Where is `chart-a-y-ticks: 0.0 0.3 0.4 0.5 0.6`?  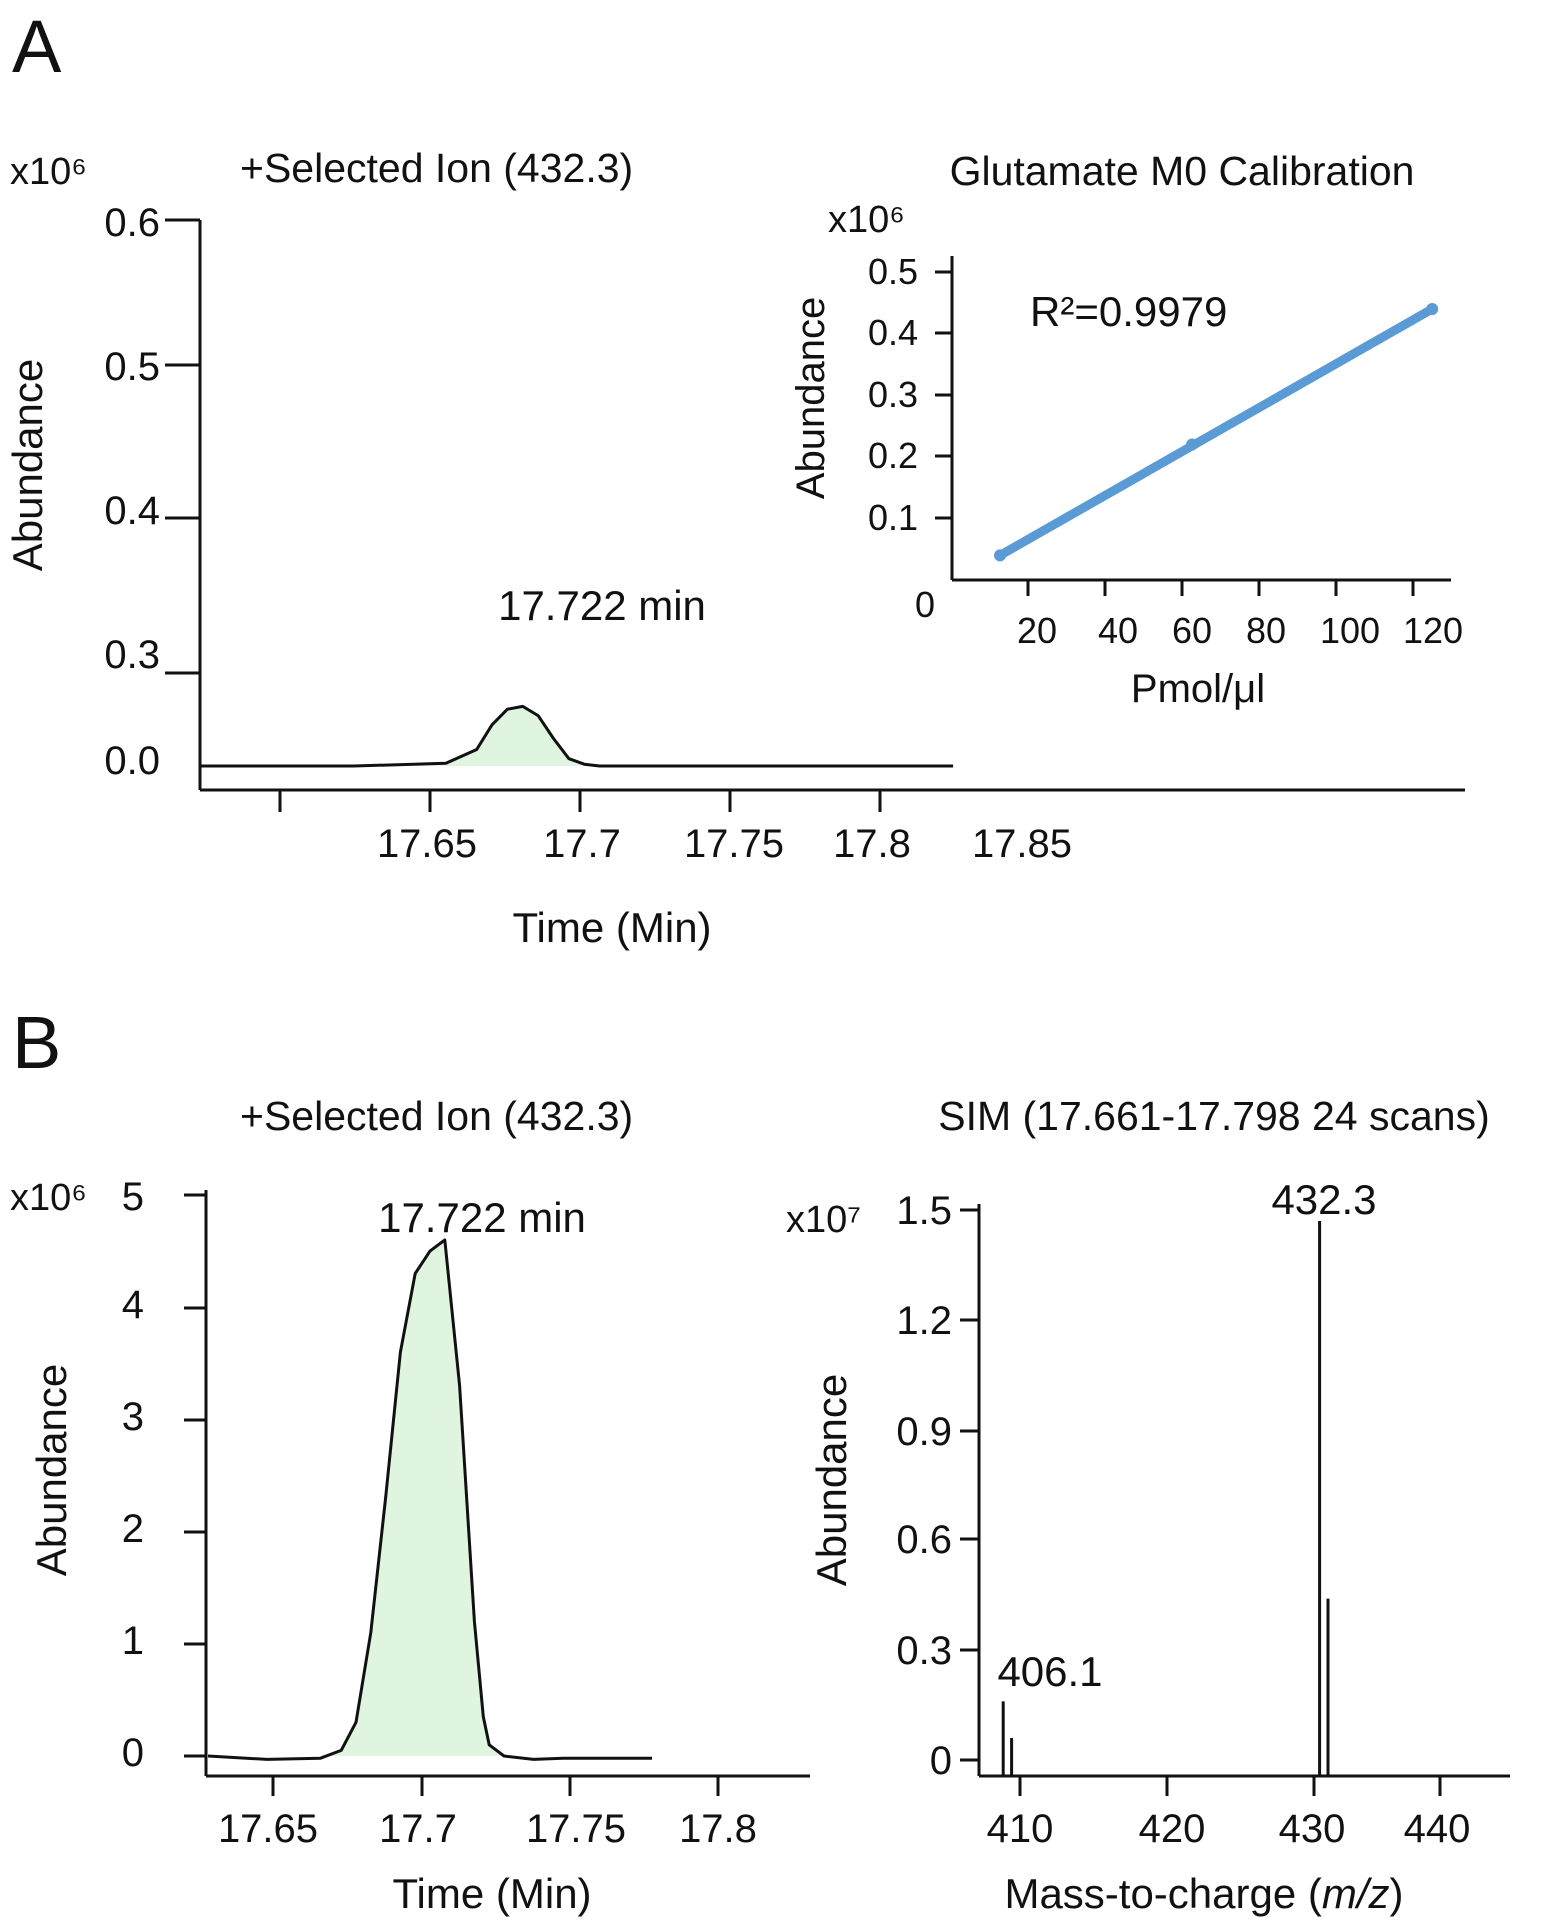
chart-a-y-ticks: 0.0 0.3 0.4 0.5 0.6 is located at coordinates (152, 492).